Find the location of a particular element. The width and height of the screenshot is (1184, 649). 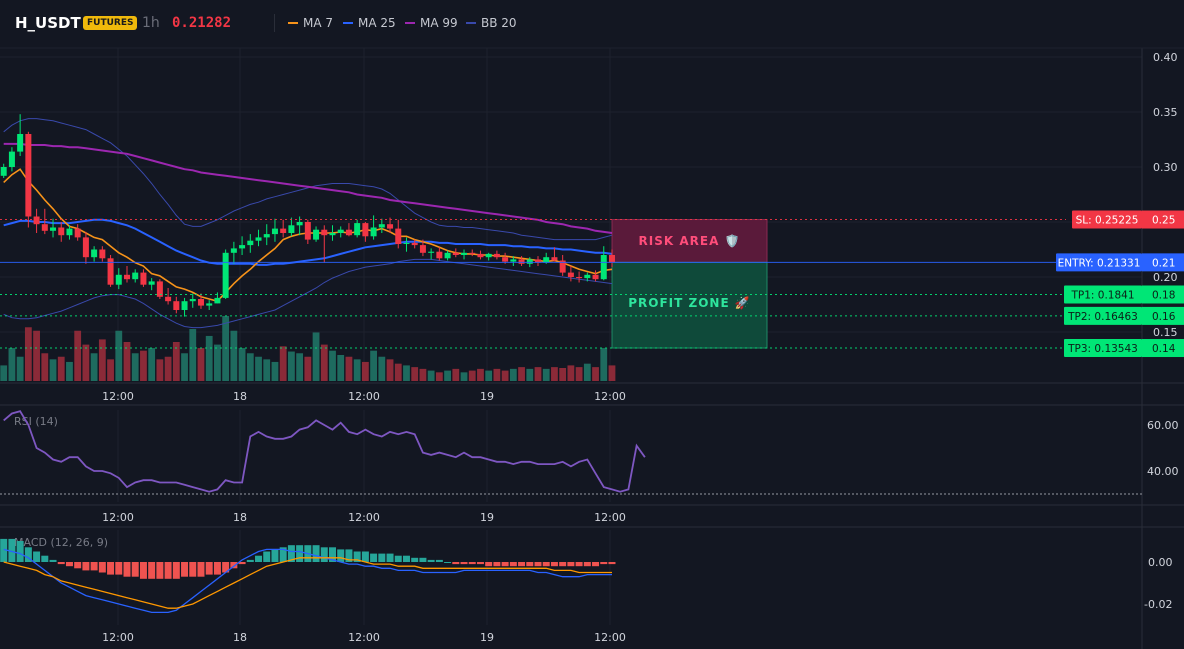

level-label: SL: 0.25225 is located at coordinates (1107, 221).